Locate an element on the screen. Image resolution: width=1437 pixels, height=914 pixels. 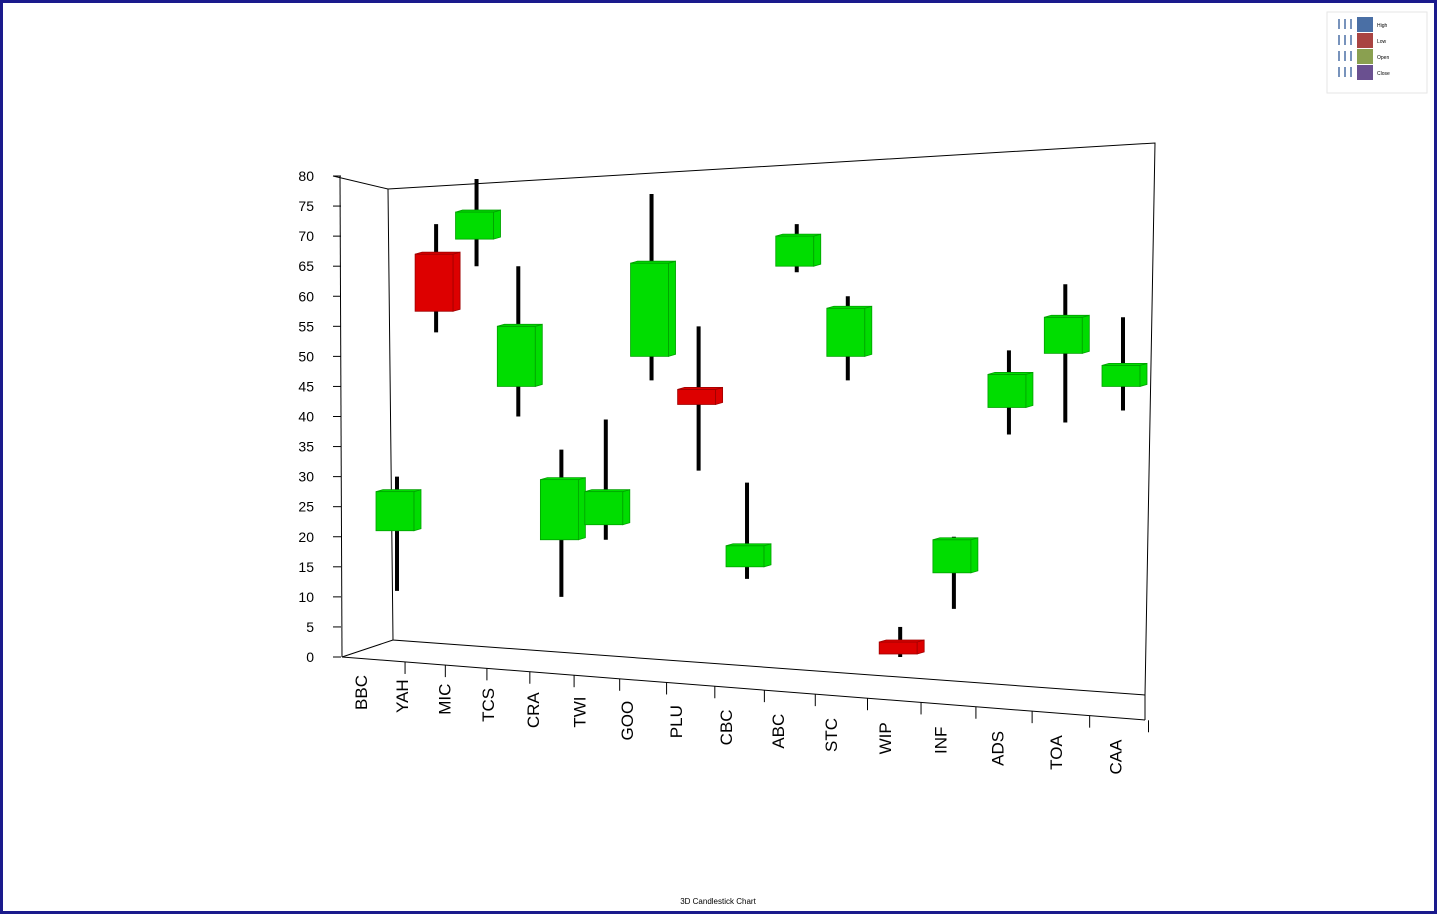
x-tick-label: TCS is located at coordinates (488, 705).